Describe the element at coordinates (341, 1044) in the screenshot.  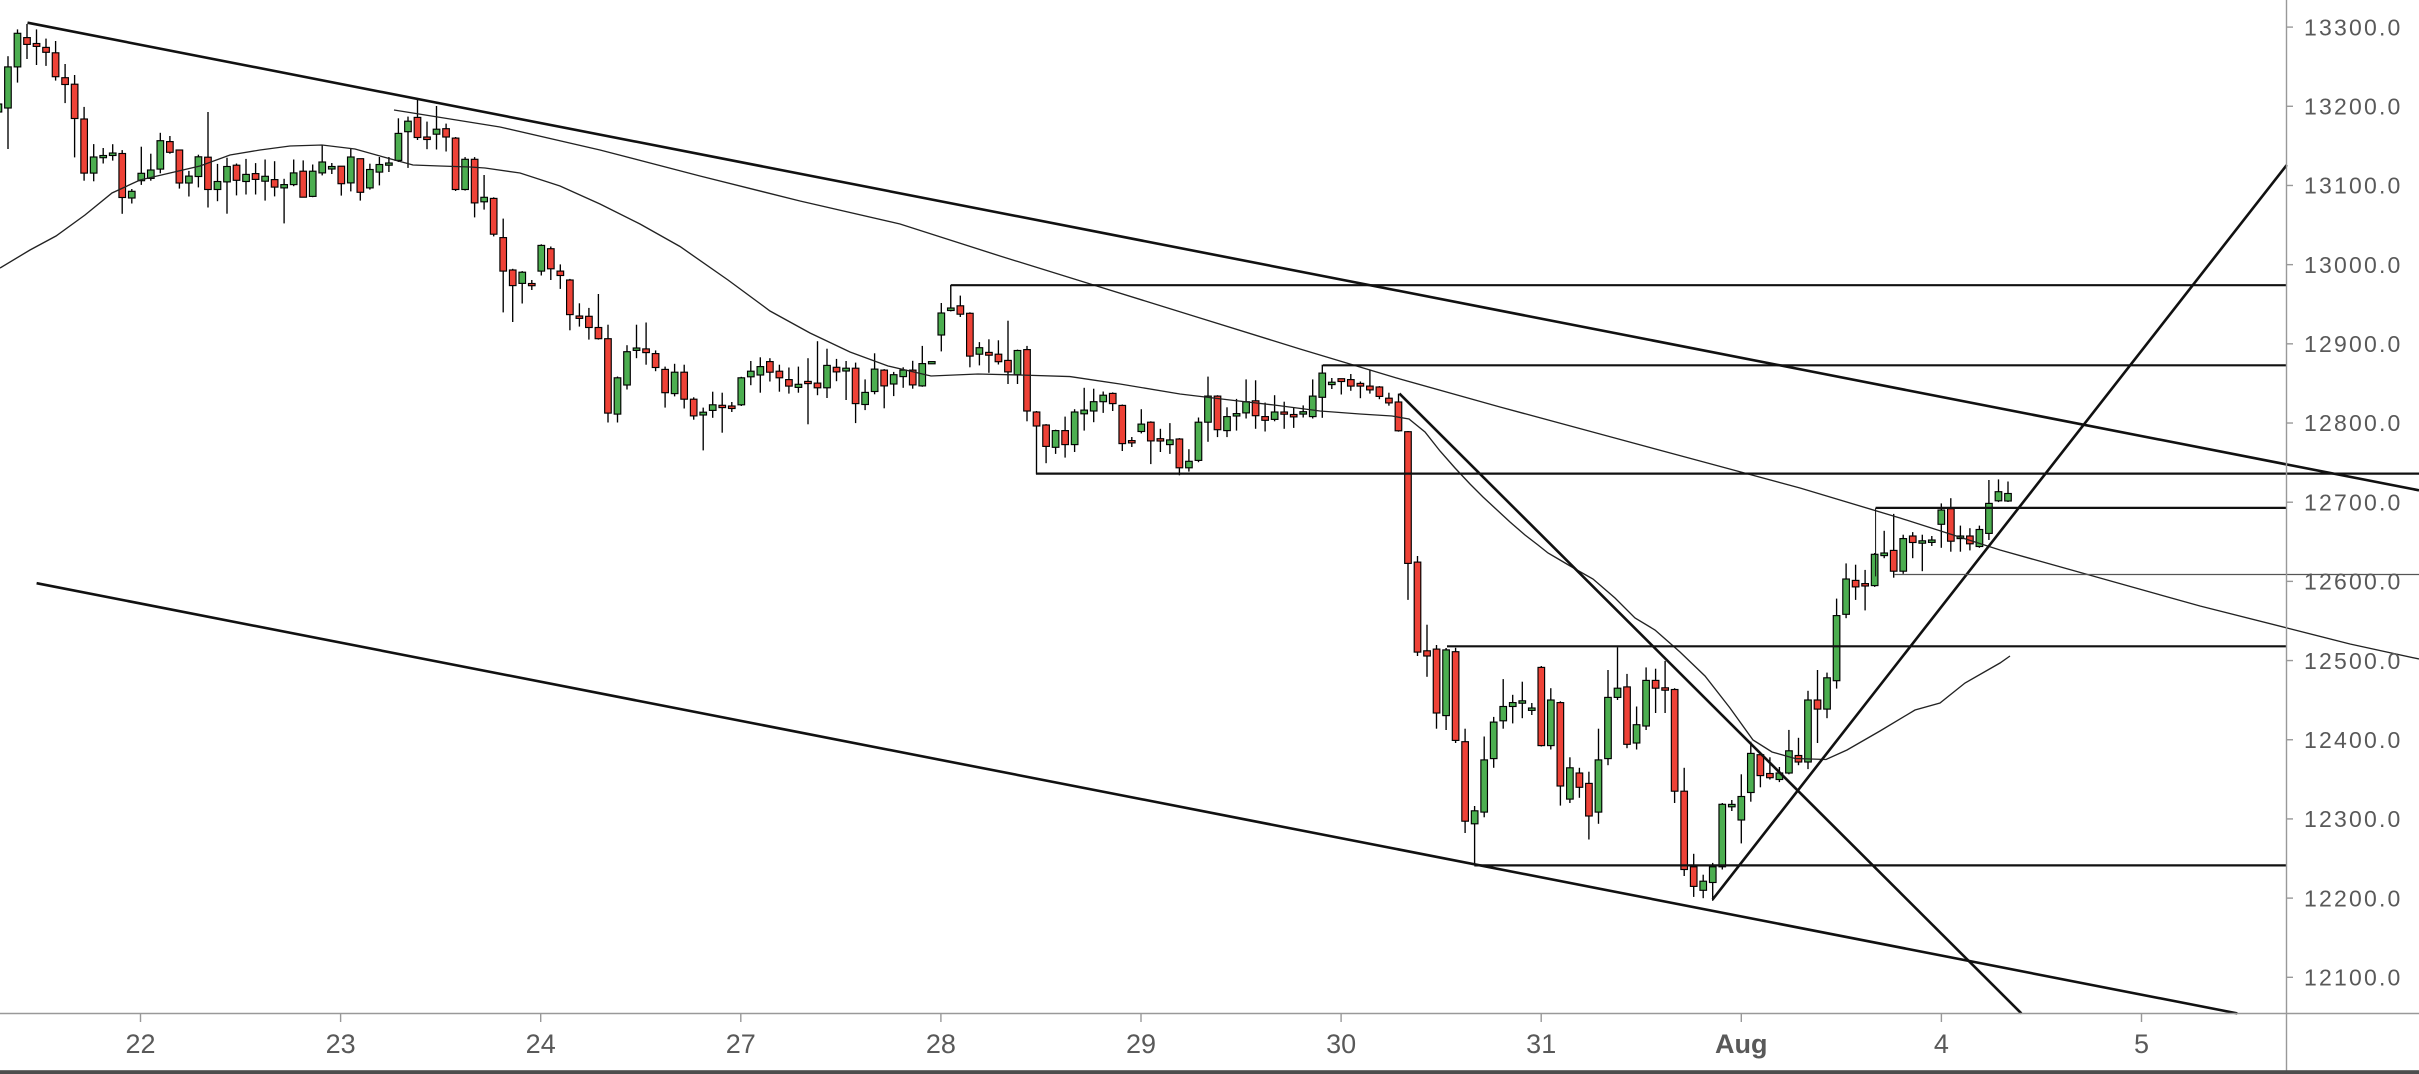
I see `svg-text: 23` at that location.